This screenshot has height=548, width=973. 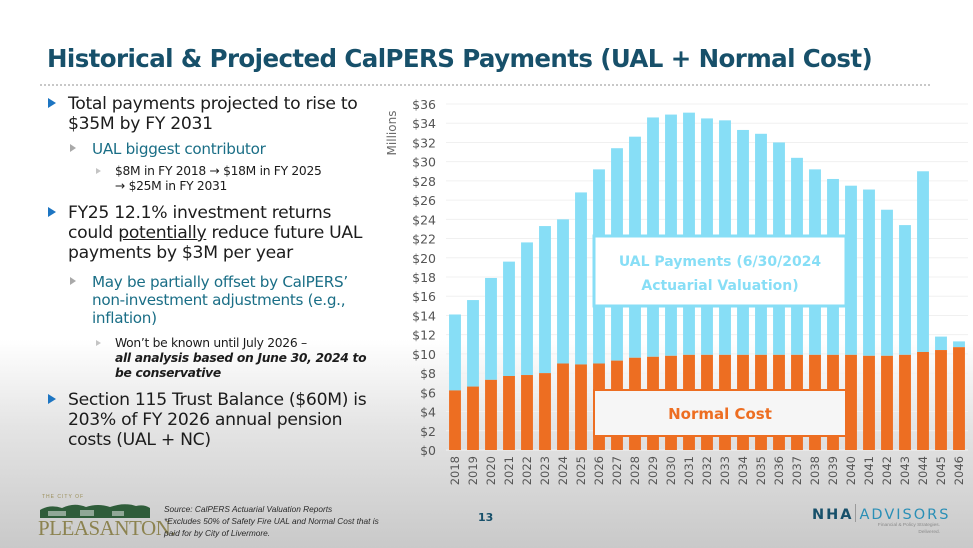 I want to click on y-axis-label: Millions, so click(x=392, y=133).